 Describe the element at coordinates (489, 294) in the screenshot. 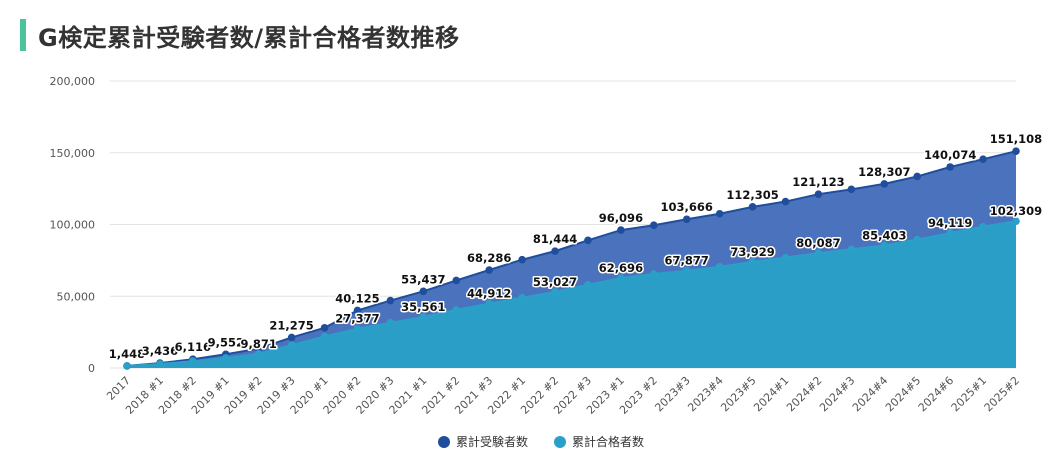

I see `data-label-pass: 44,912` at that location.